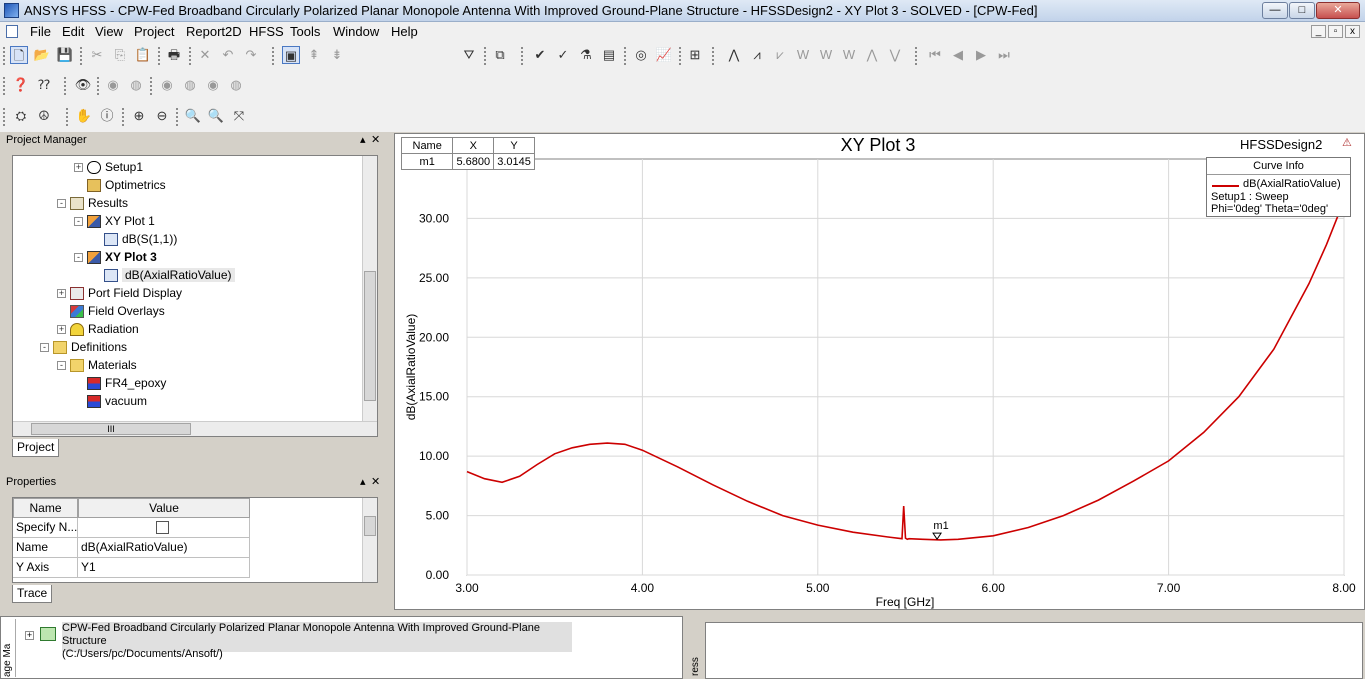  I want to click on mdi-minimize-button: _, so click(1318, 31).